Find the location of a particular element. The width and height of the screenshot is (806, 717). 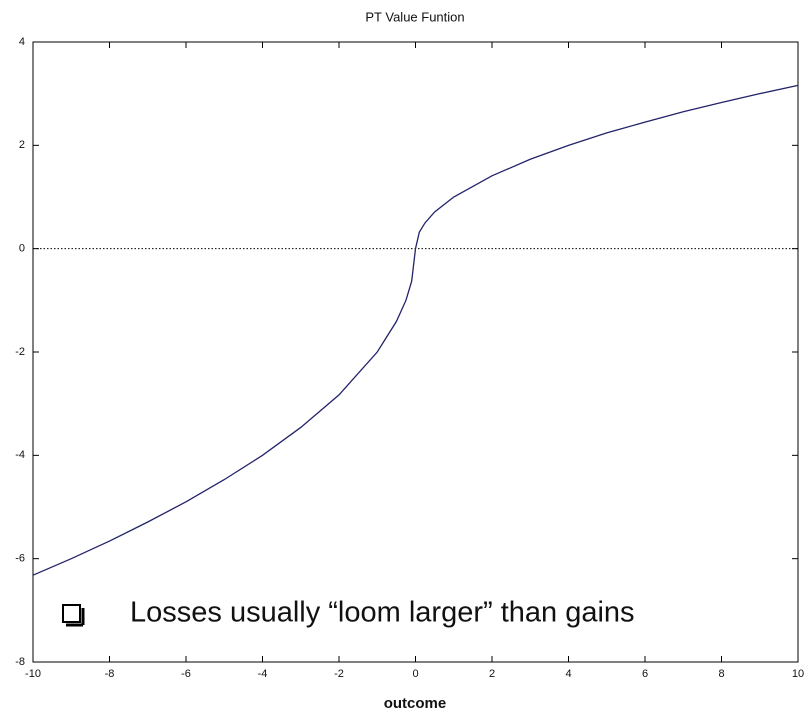

x-tick-label: 4 is located at coordinates (568, 674).